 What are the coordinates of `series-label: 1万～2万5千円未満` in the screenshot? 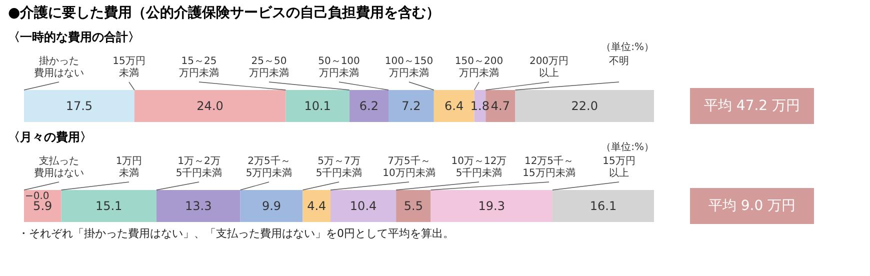 It's located at (199, 167).